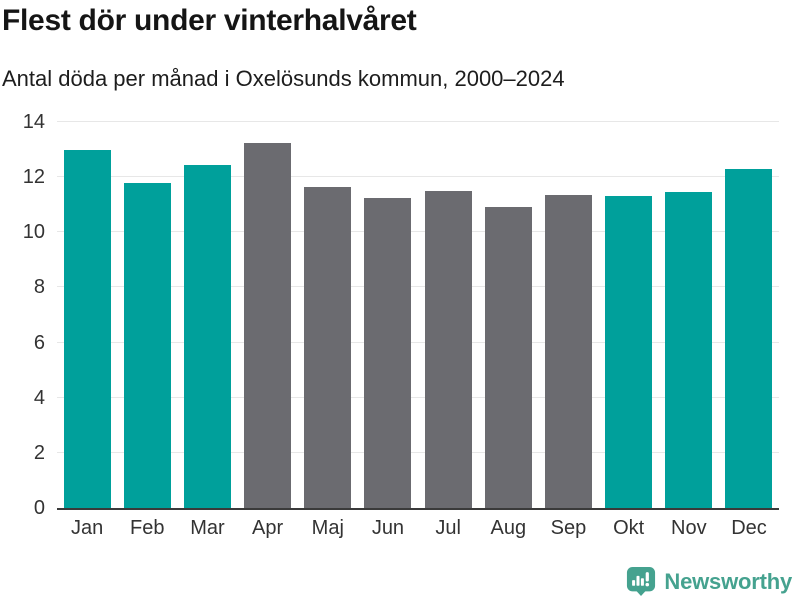 This screenshot has height=600, width=800. What do you see at coordinates (33, 122) in the screenshot?
I see `y-tick-label-14: 14` at bounding box center [33, 122].